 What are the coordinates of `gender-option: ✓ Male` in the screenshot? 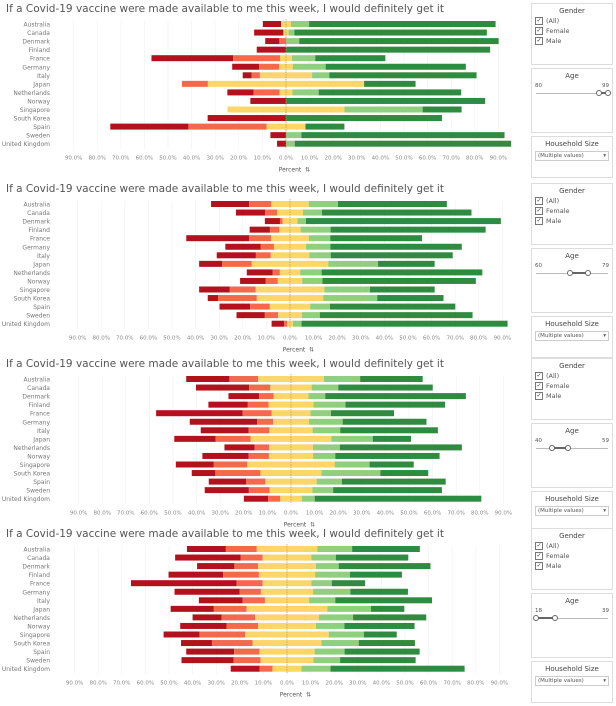 It's located at (572, 41).